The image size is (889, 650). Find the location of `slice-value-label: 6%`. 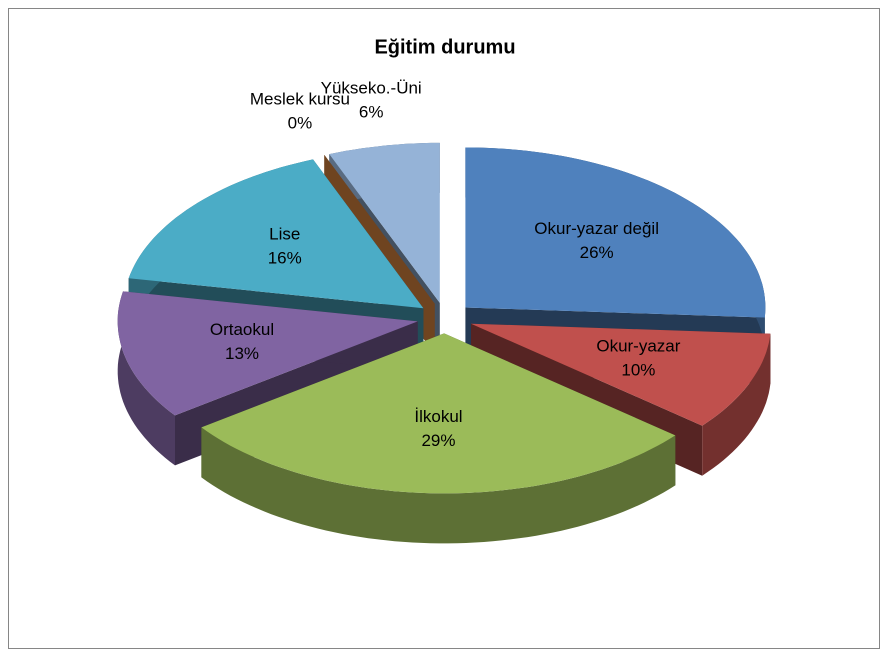

slice-value-label: 6% is located at coordinates (371, 112).